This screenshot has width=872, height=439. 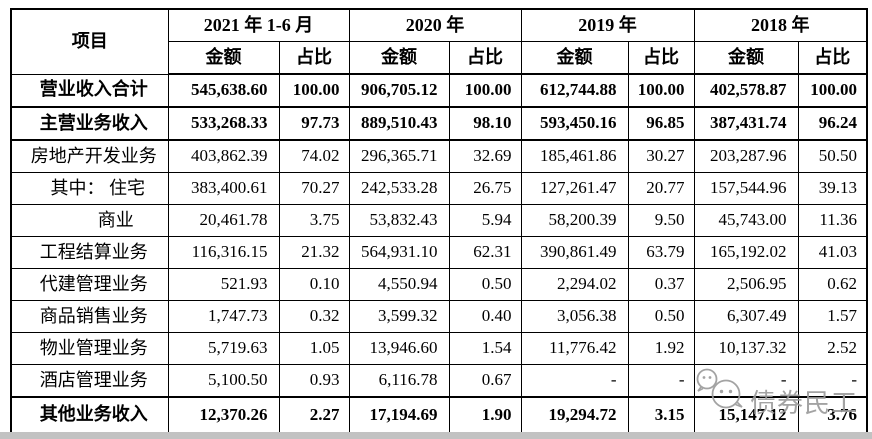 I want to click on cell-value: 11.36, so click(x=832, y=220).